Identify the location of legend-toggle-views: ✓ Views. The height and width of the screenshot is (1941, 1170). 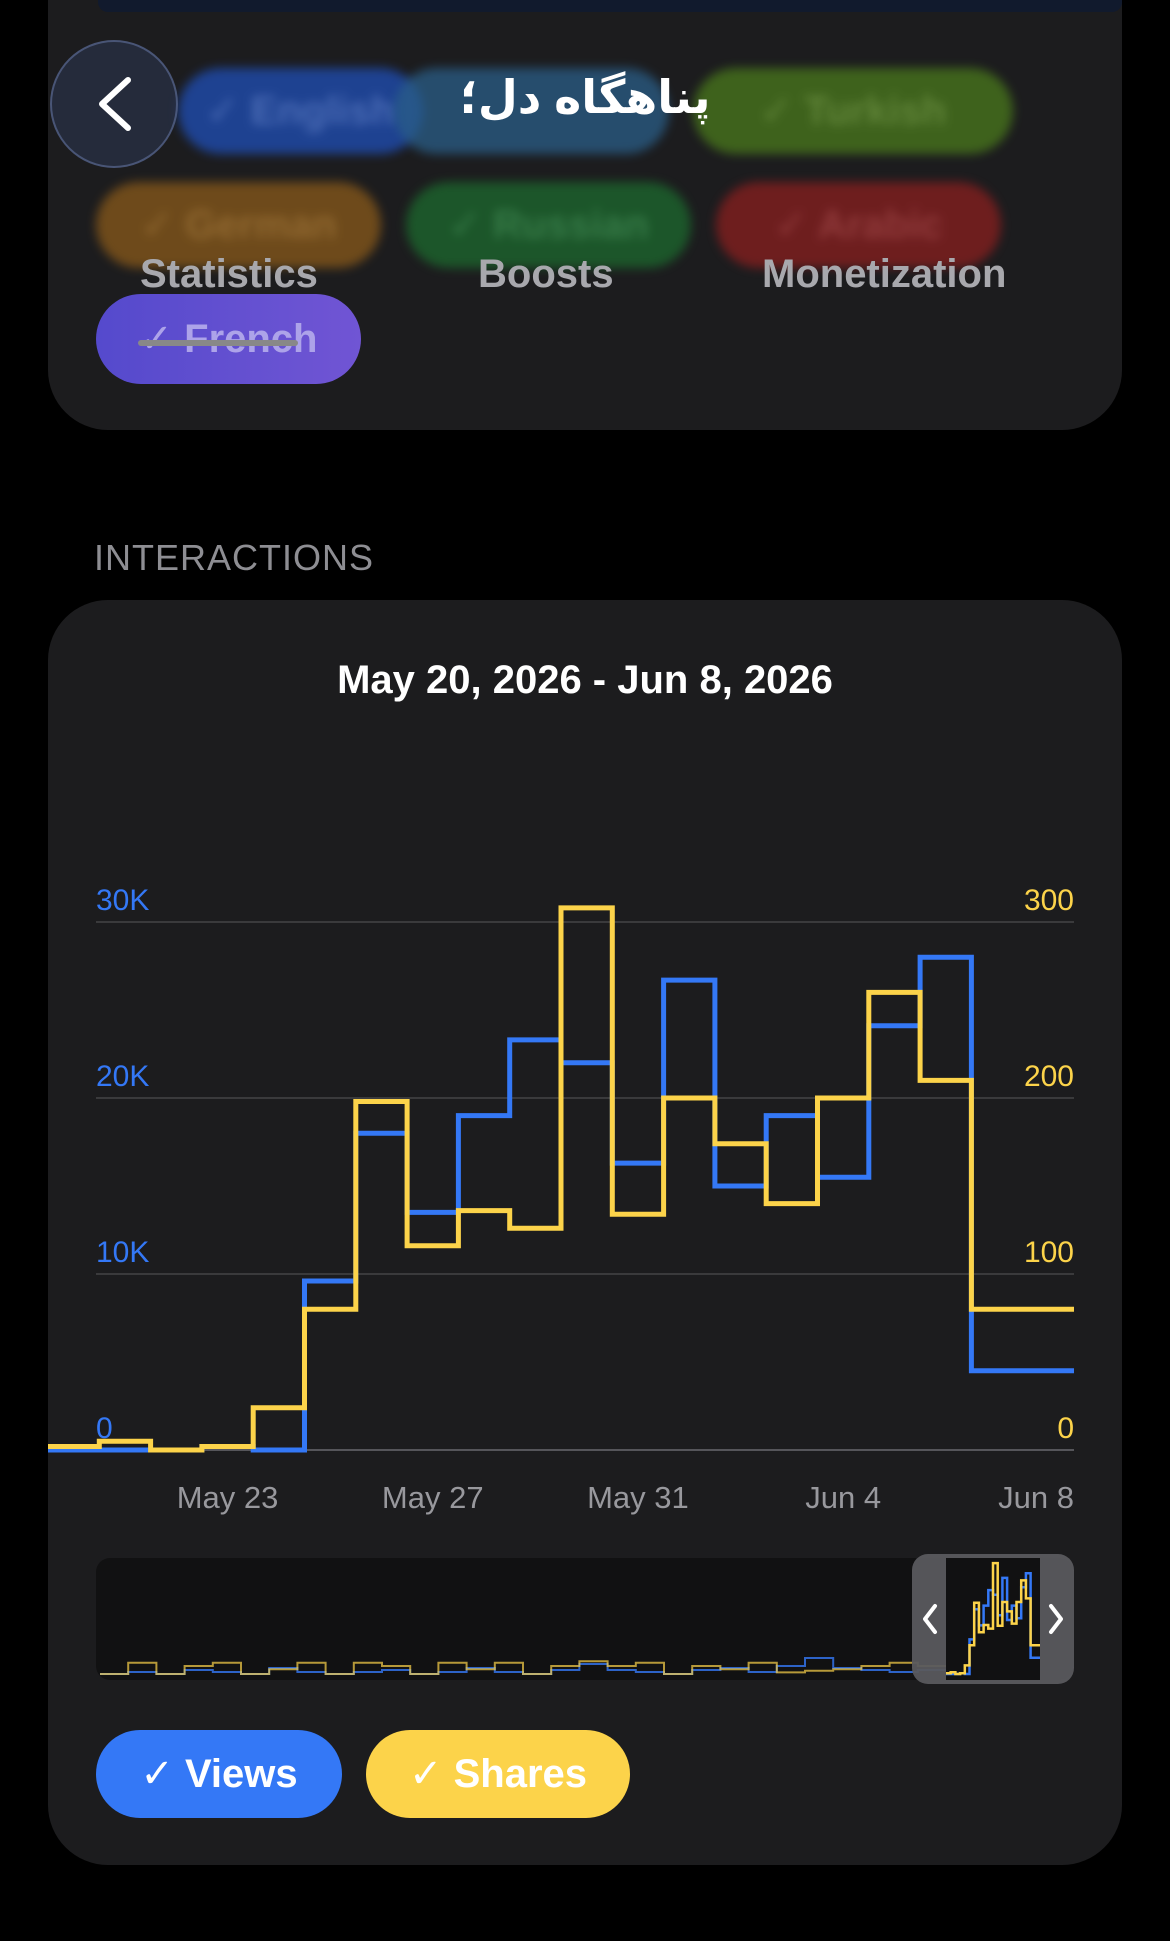
(219, 1774).